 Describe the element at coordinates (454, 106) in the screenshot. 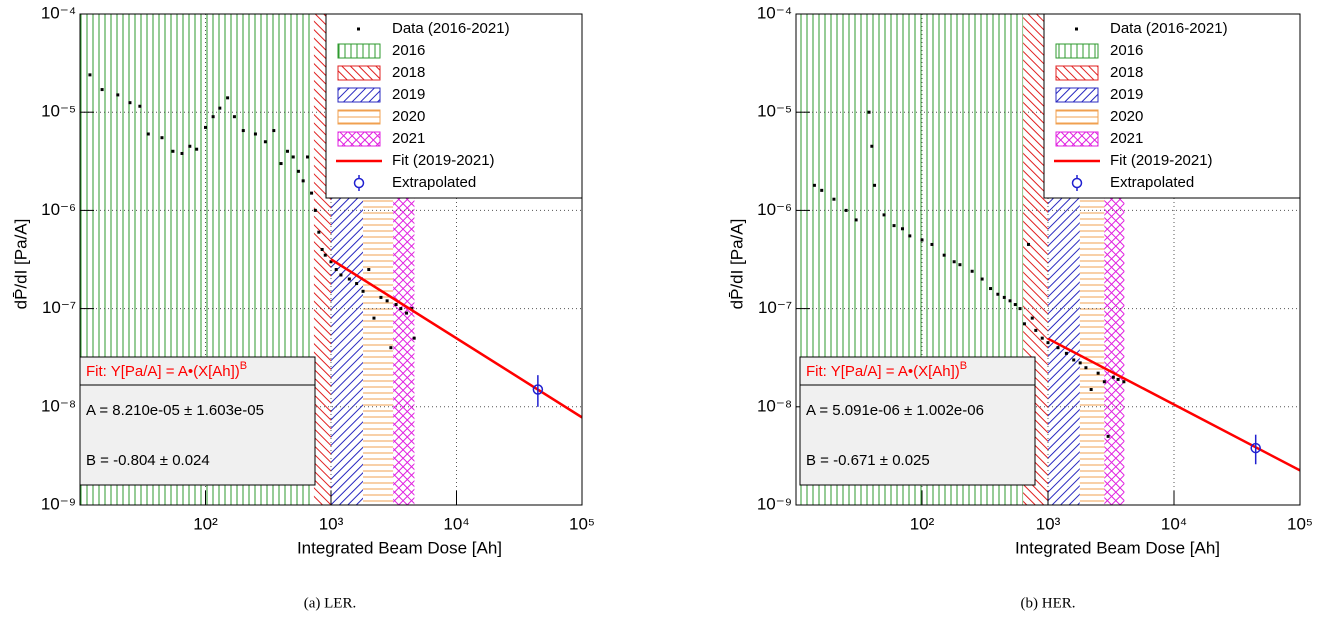

I see `legend-box` at that location.